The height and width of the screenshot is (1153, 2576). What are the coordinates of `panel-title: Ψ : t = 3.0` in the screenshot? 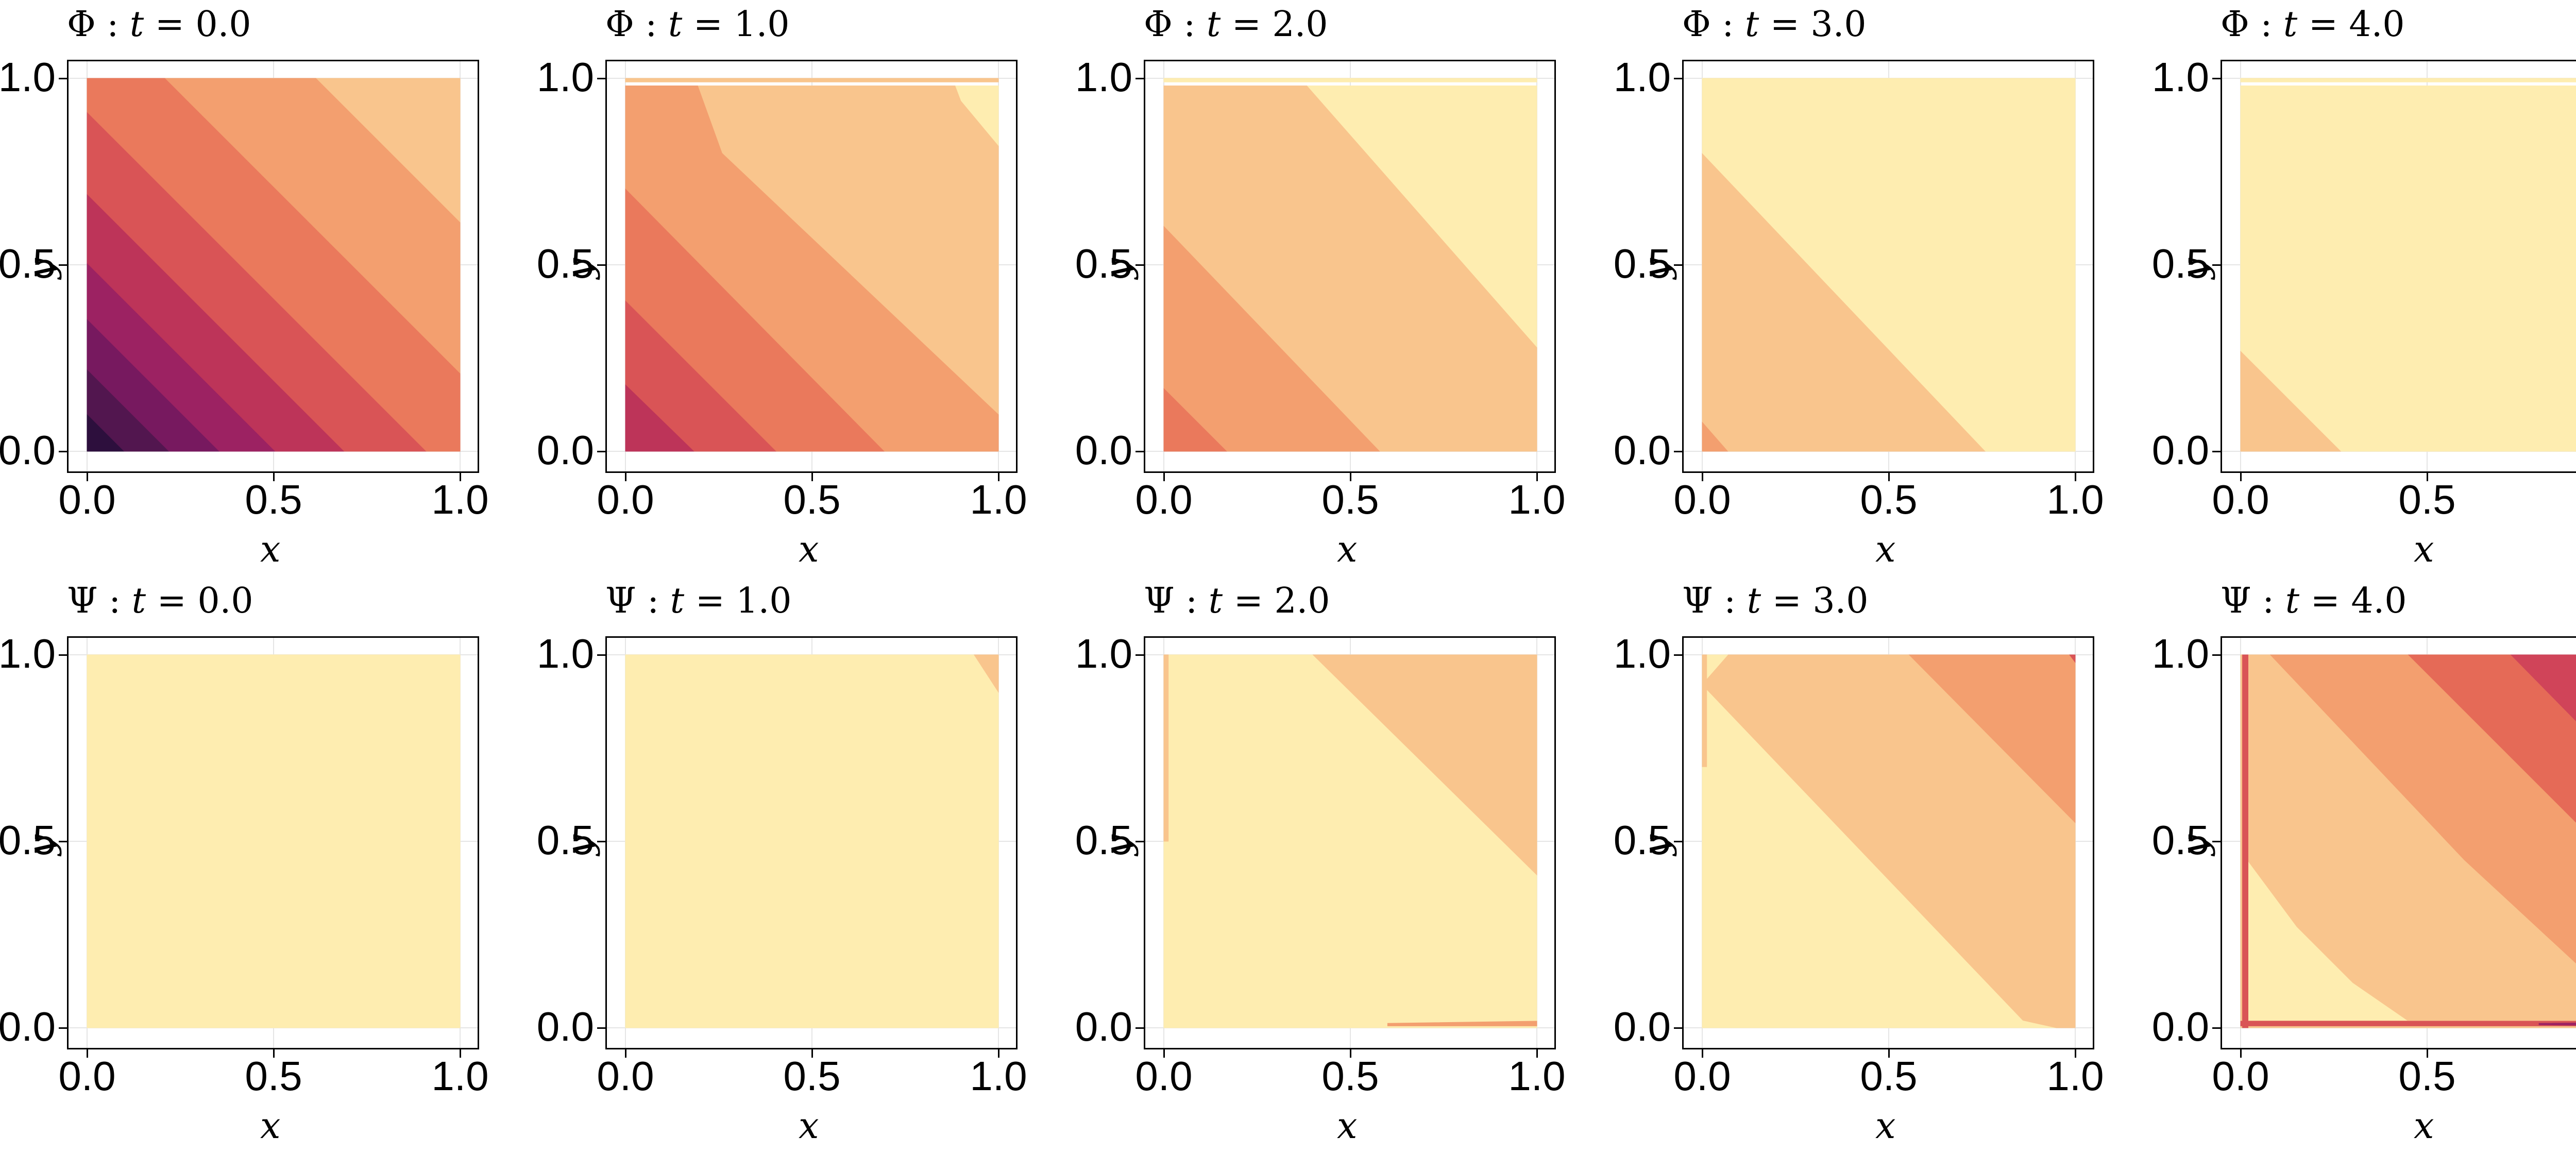 It's located at (1775, 601).